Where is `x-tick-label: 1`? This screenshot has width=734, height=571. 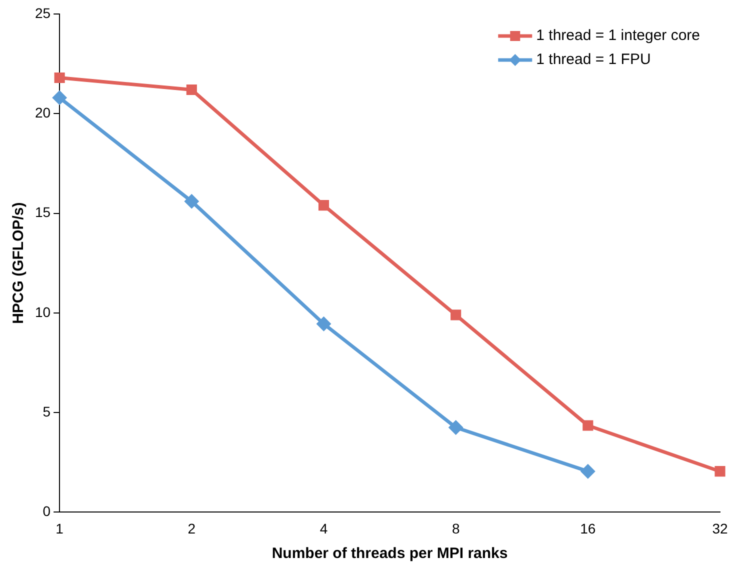
x-tick-label: 1 is located at coordinates (60, 528).